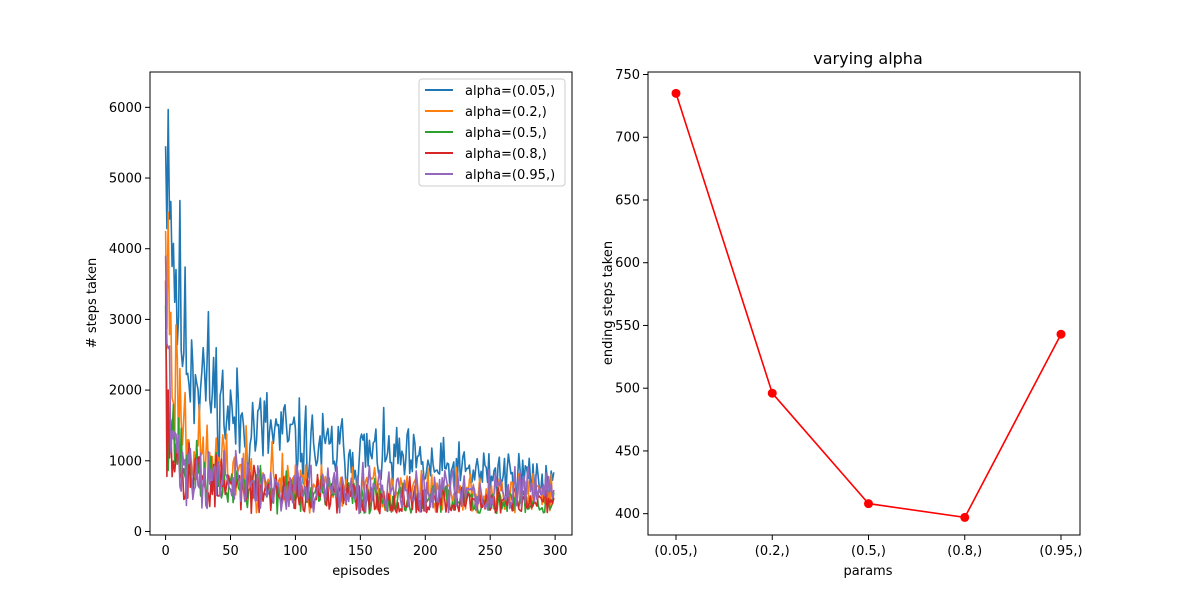 Image resolution: width=1200 pixels, height=605 pixels. Describe the element at coordinates (627, 200) in the screenshot. I see `y-tick-label: 650` at that location.